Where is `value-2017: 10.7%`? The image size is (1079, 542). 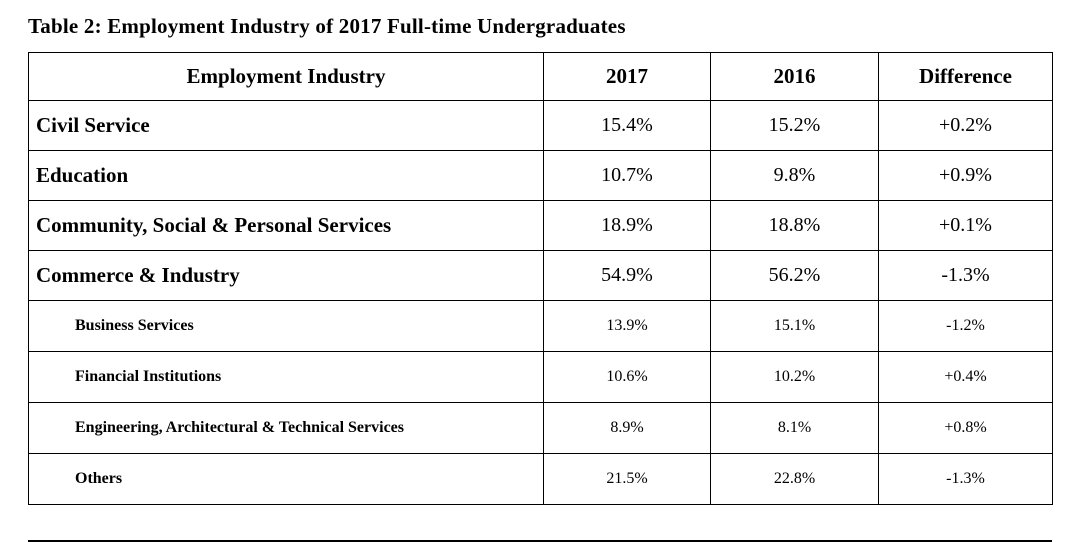
value-2017: 10.7% is located at coordinates (627, 175).